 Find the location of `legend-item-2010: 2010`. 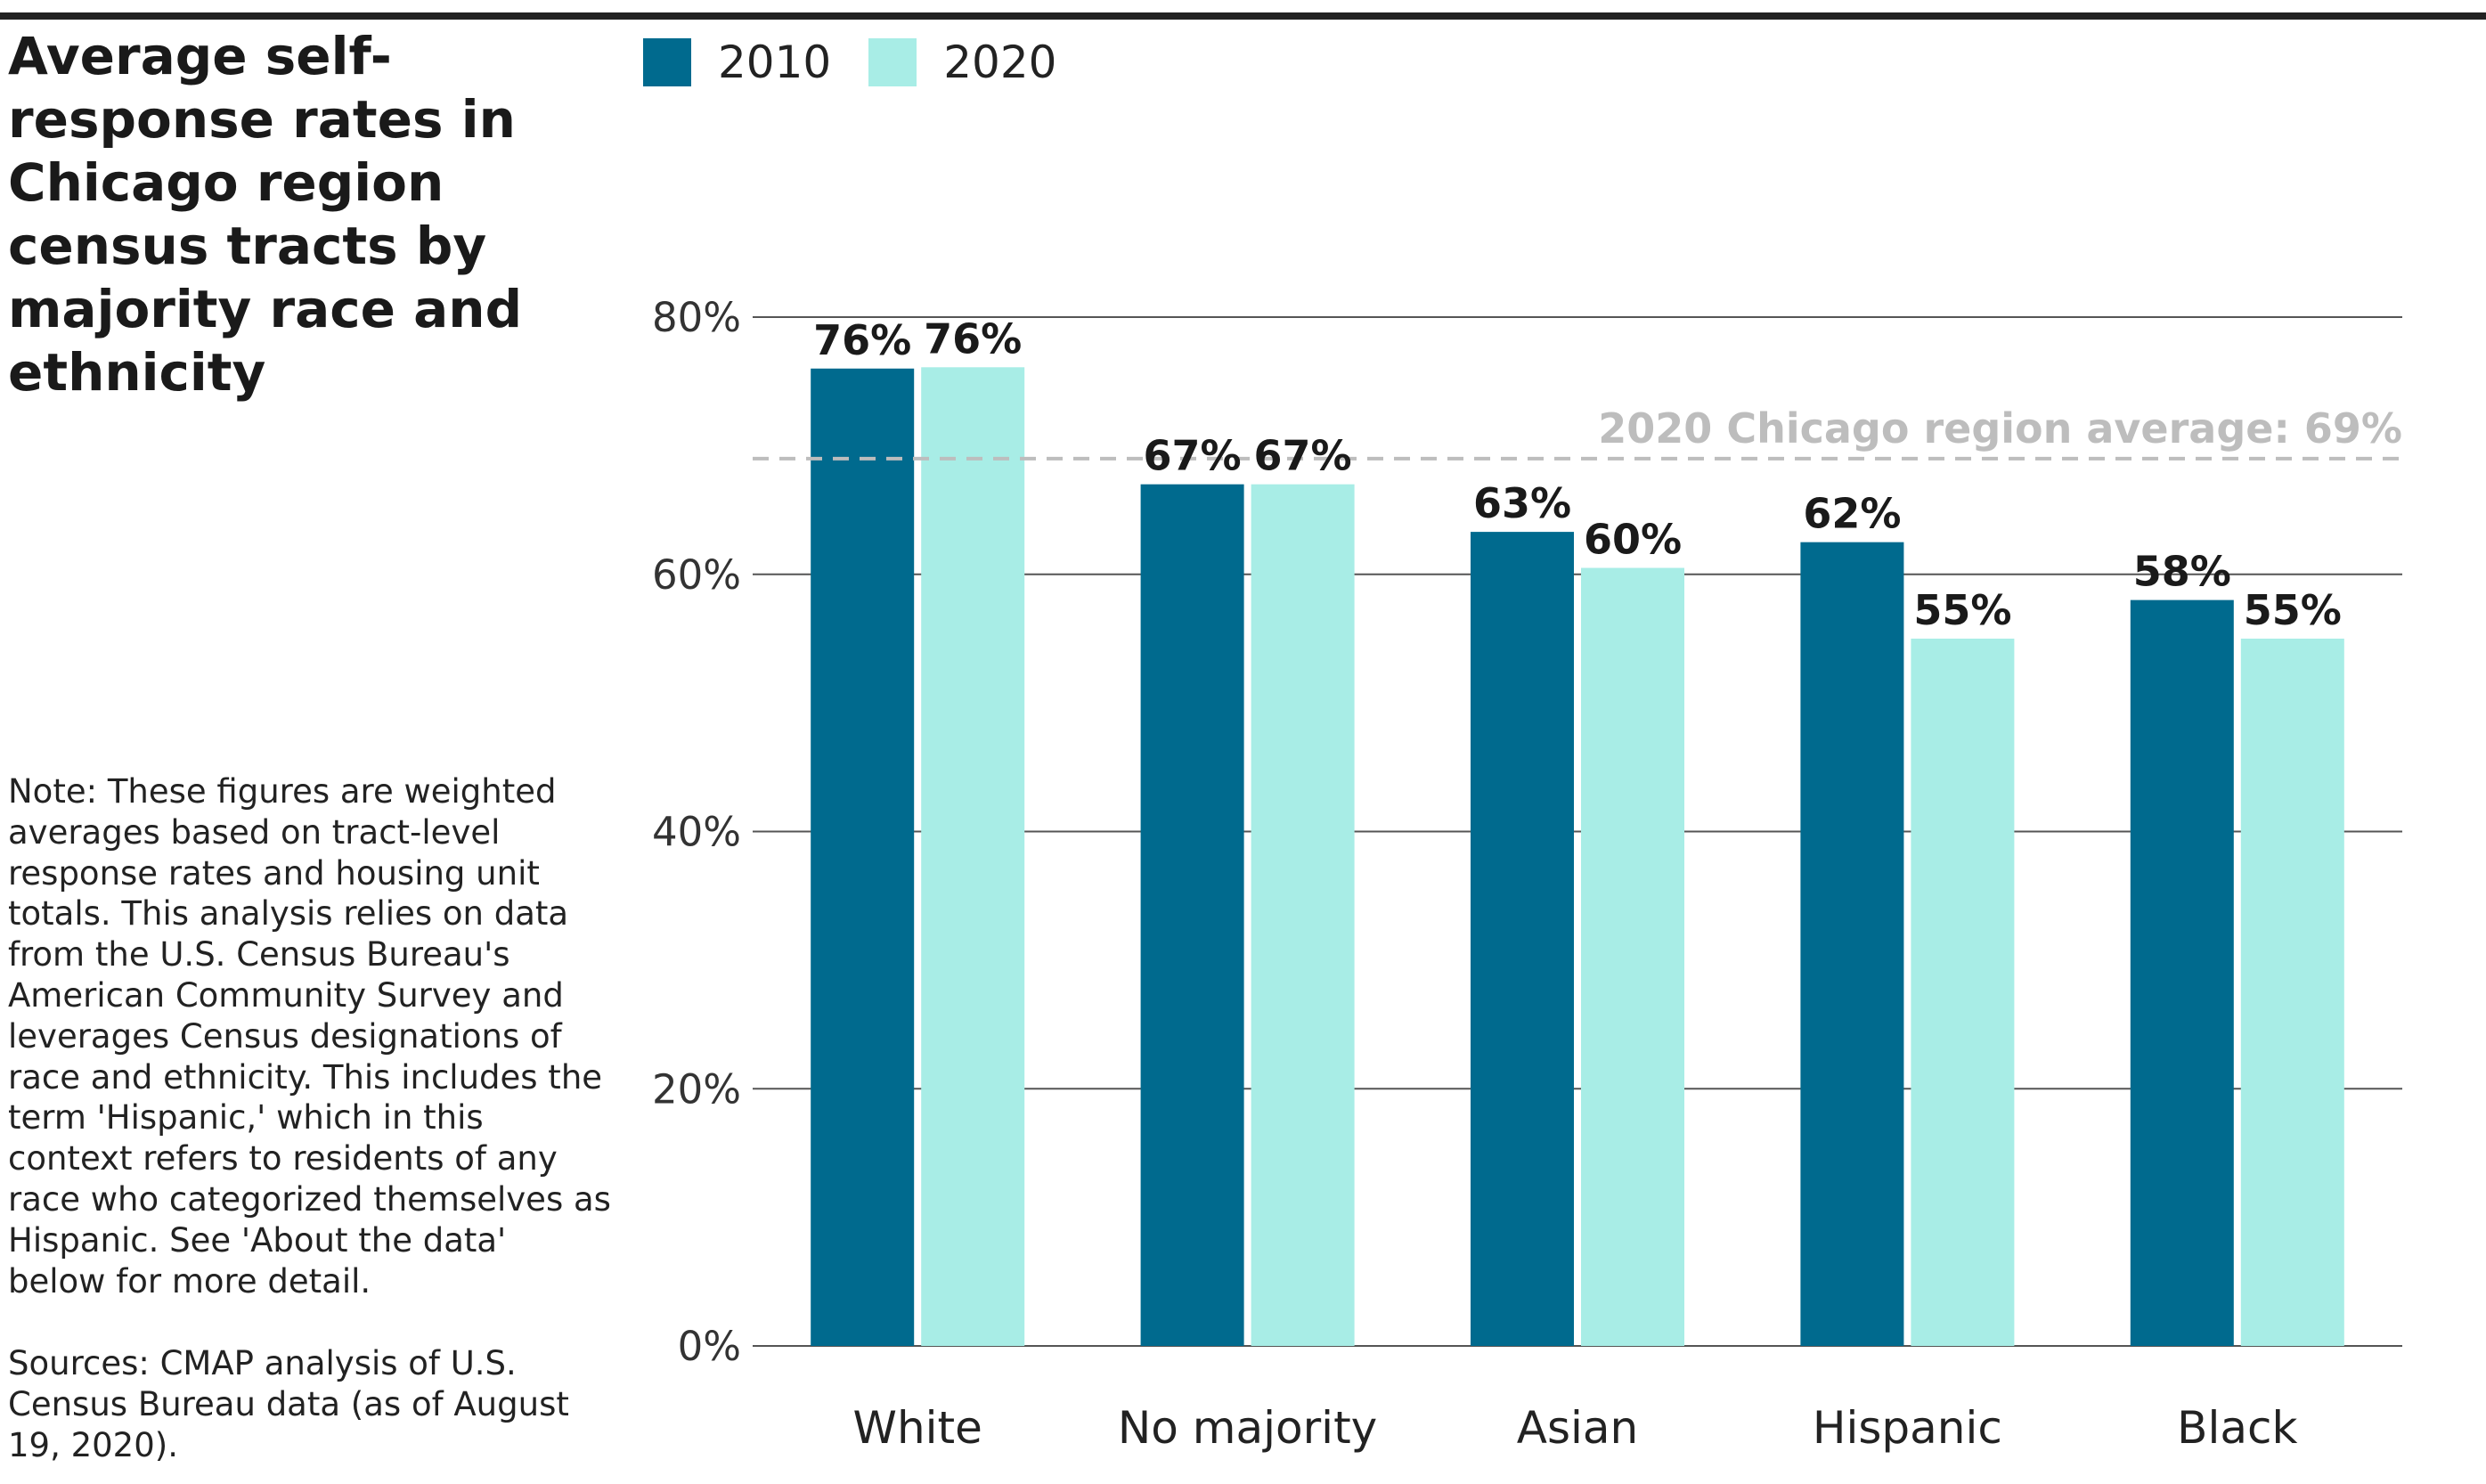

legend-item-2010: 2010 is located at coordinates (737, 62).